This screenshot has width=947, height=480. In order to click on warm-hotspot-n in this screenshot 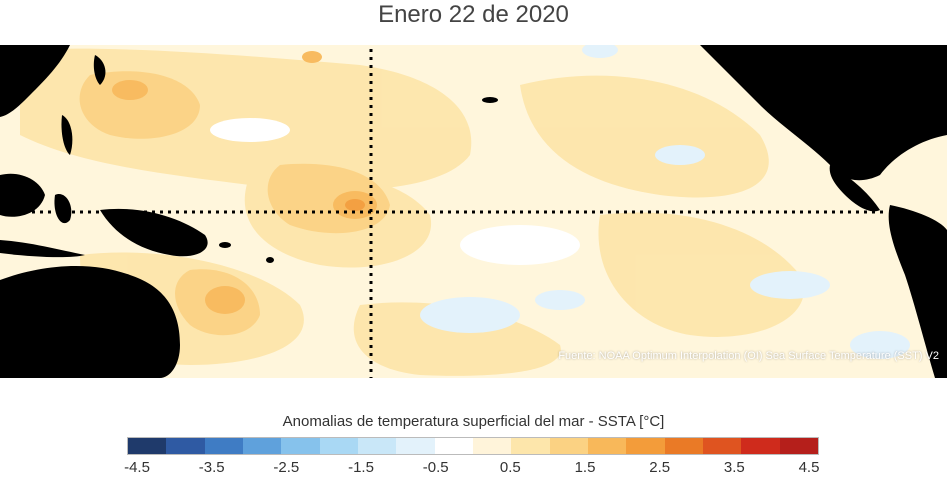, I will do `click(312, 57)`.